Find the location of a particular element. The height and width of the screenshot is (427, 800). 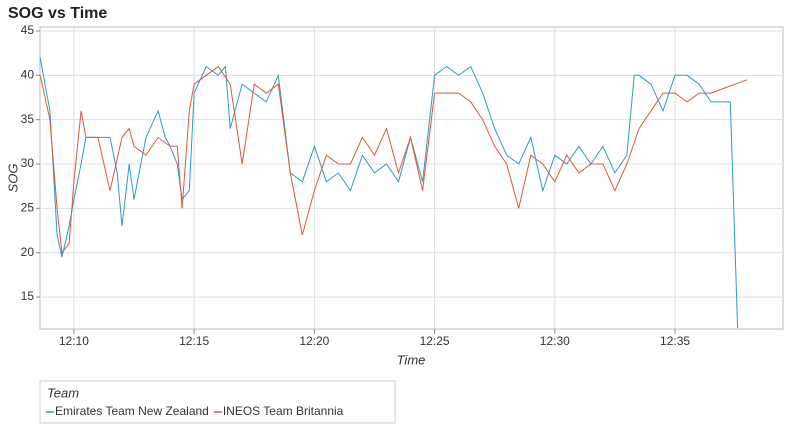

x-tick-label: 12:25 is located at coordinates (435, 341).